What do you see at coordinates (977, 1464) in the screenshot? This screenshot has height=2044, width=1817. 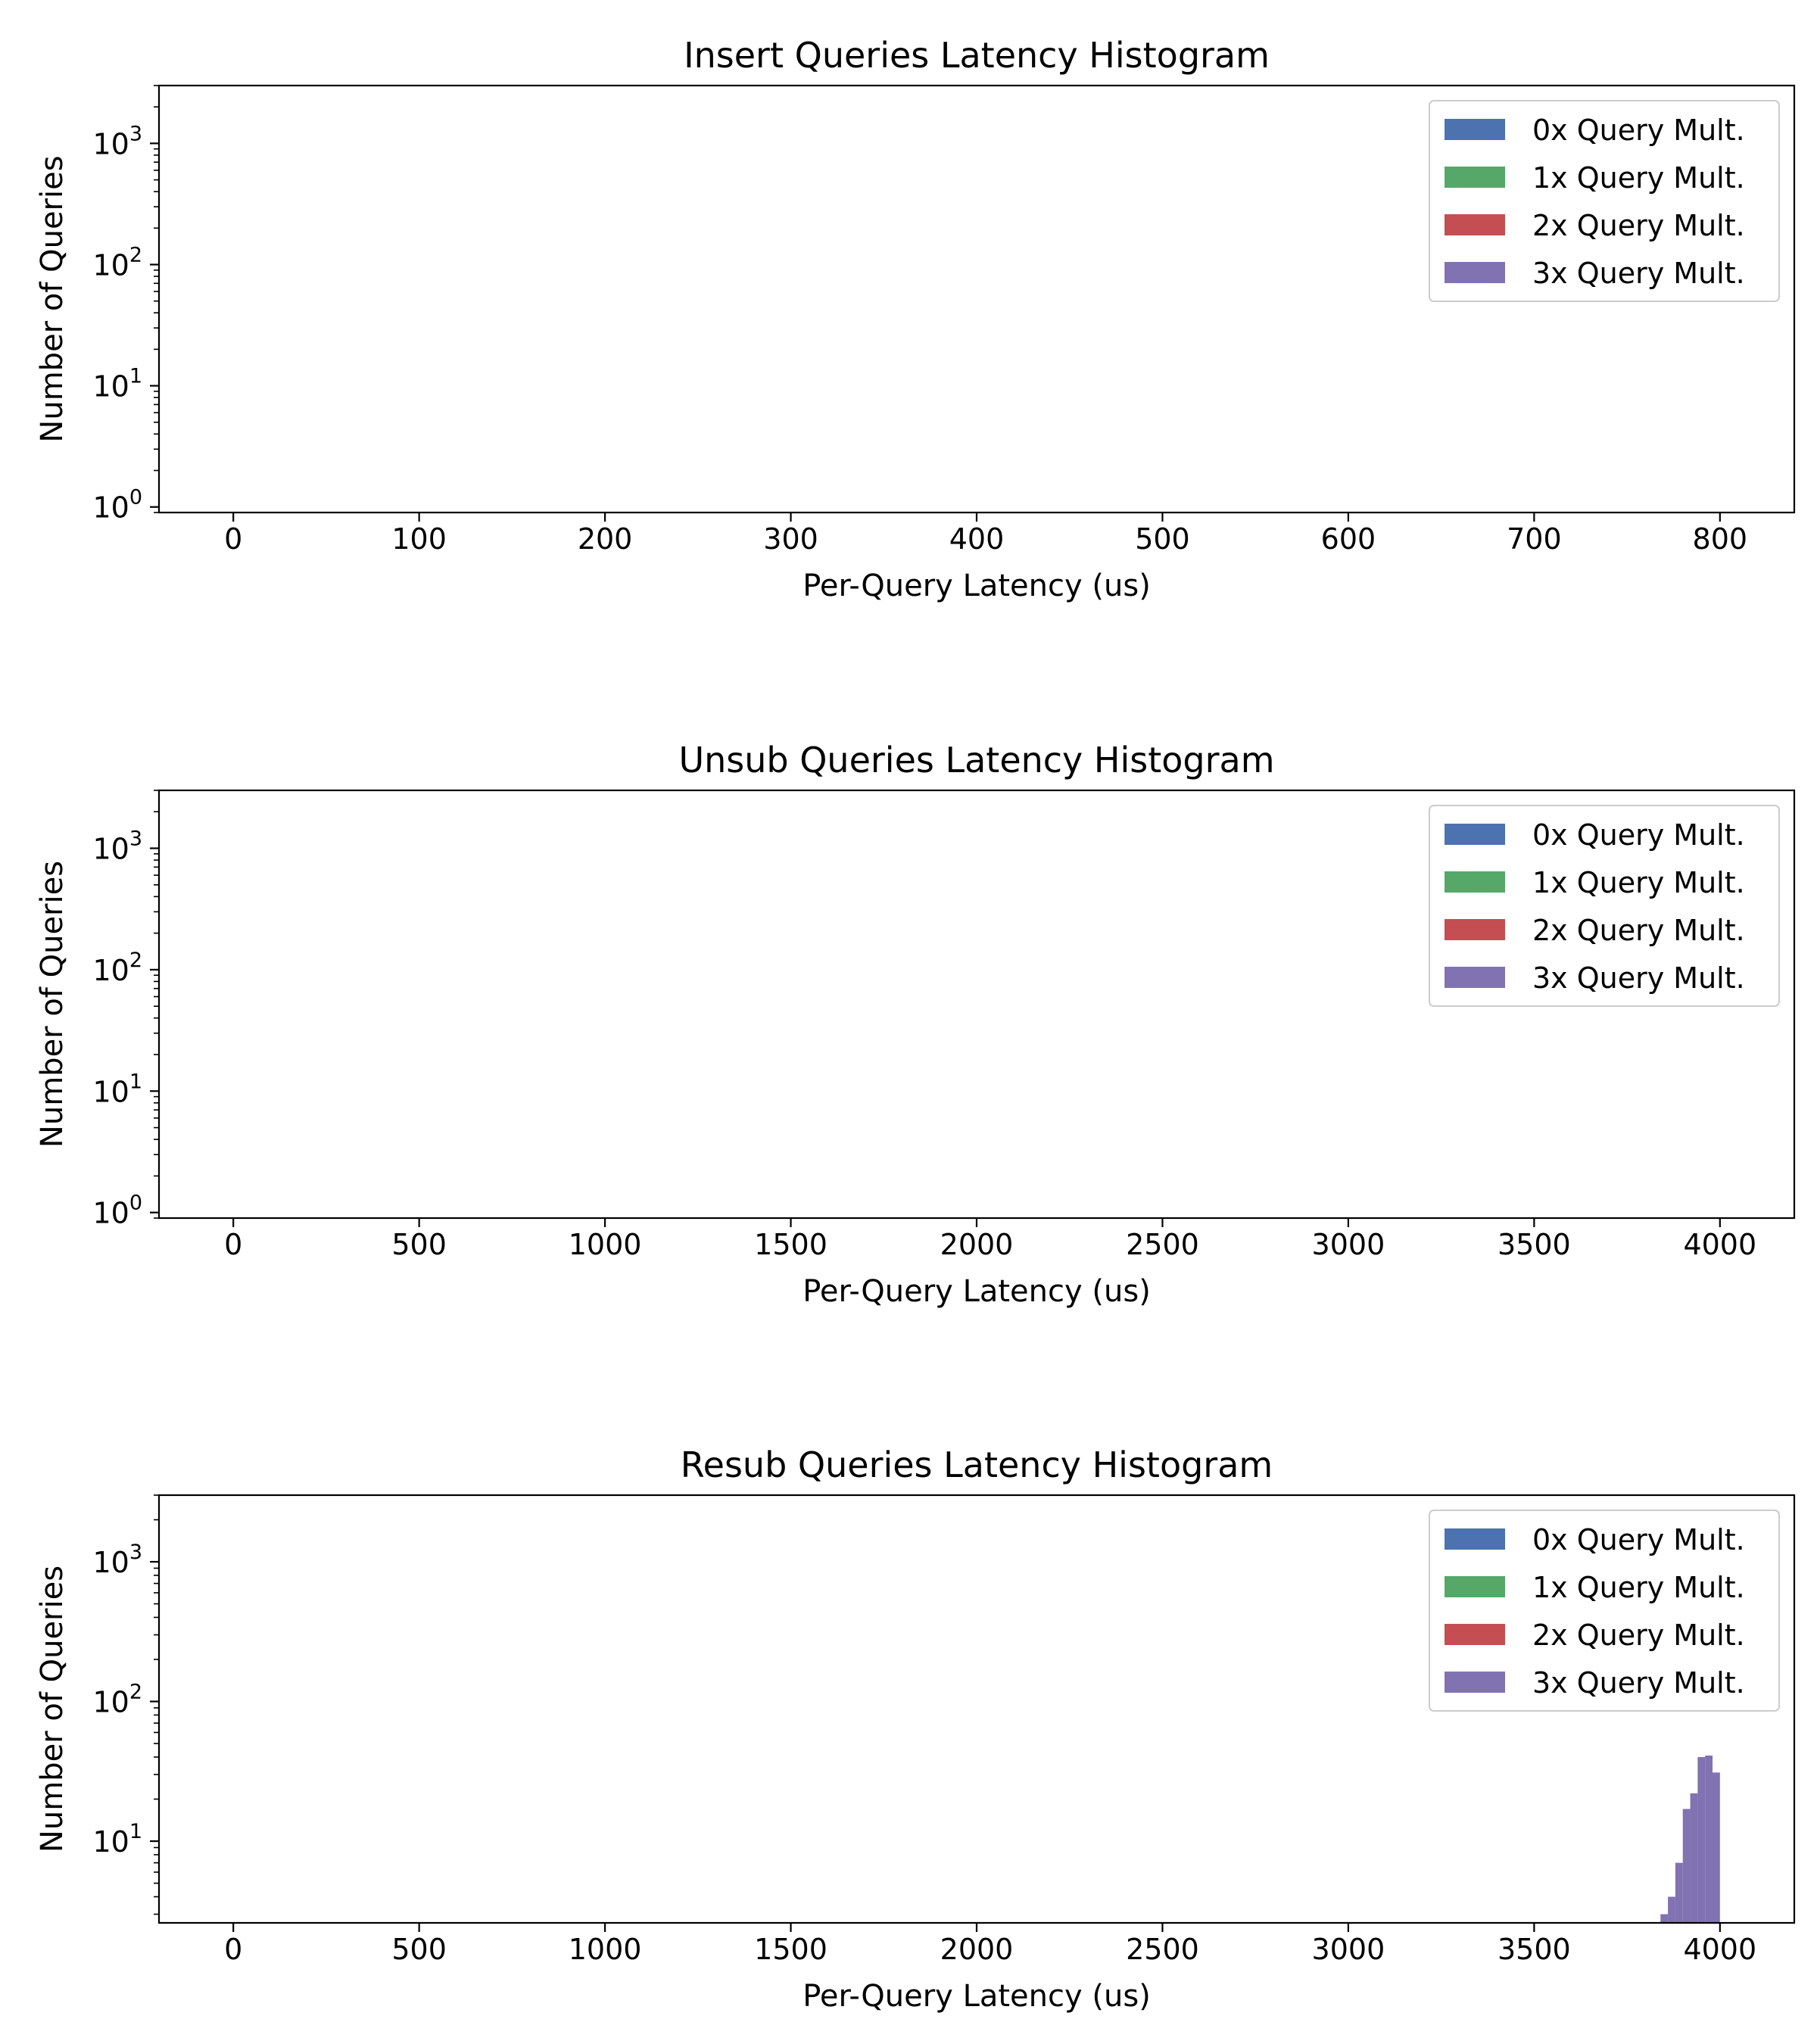 I see `chart-title: Resub Queries Latency Histogram` at bounding box center [977, 1464].